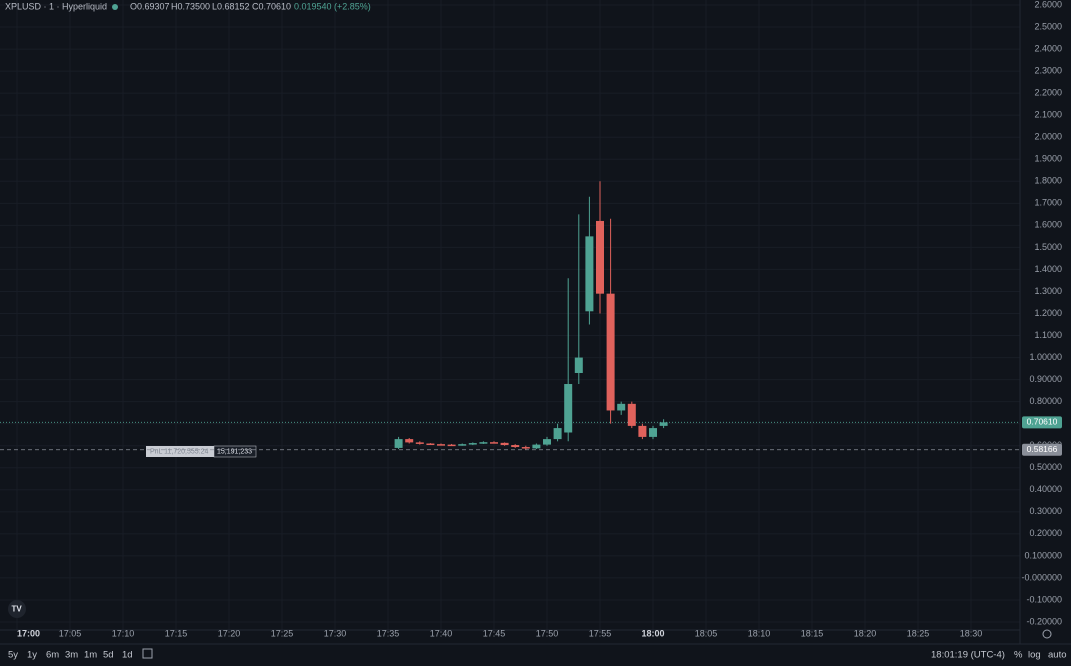  What do you see at coordinates (1048, 203) in the screenshot?
I see `y-tick-label: 1.7000` at bounding box center [1048, 203].